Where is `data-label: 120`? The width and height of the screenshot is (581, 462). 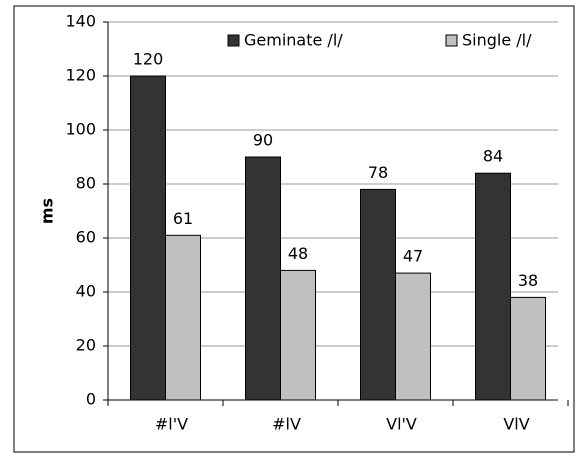
data-label: 120 is located at coordinates (148, 59).